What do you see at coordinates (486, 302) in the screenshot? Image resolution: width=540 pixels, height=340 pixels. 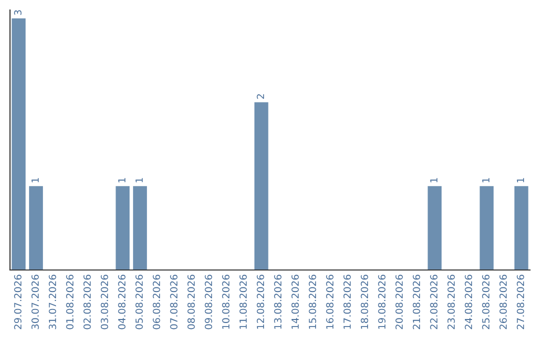 I see `x-tick-label: 25.08.2026` at bounding box center [486, 302].